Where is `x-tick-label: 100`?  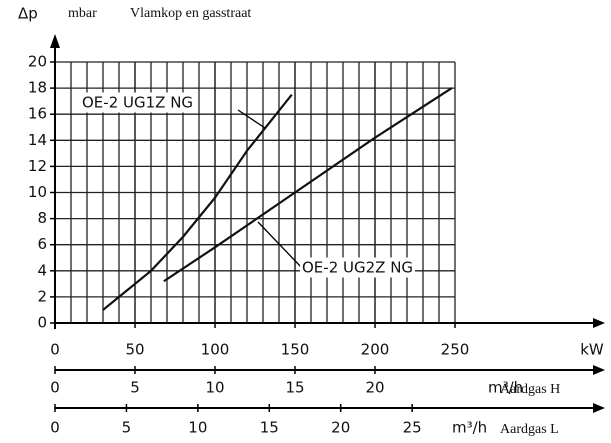 x-tick-label: 100 is located at coordinates (215, 350).